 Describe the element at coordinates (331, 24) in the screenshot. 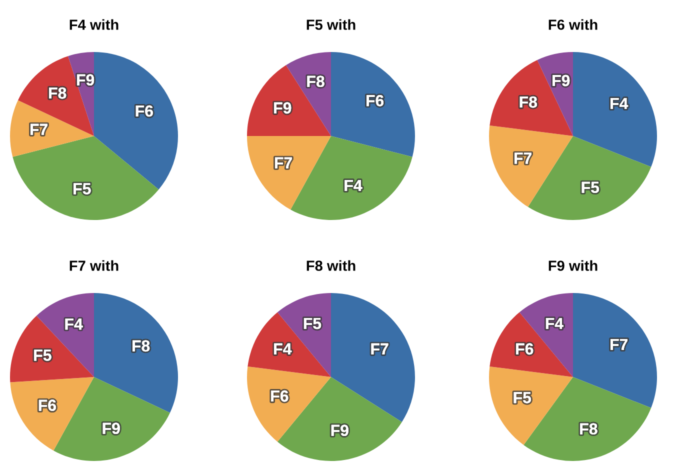

I see `chart-title: F5 with` at that location.